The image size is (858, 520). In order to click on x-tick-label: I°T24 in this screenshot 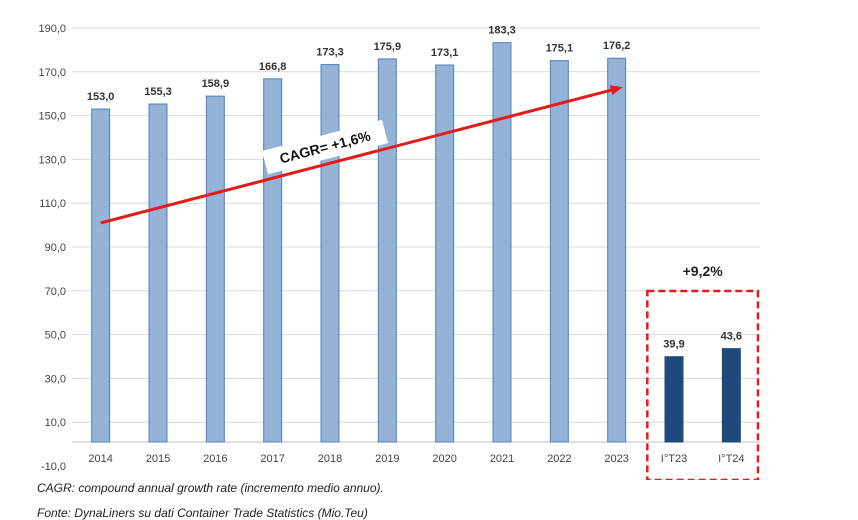, I will do `click(731, 459)`.